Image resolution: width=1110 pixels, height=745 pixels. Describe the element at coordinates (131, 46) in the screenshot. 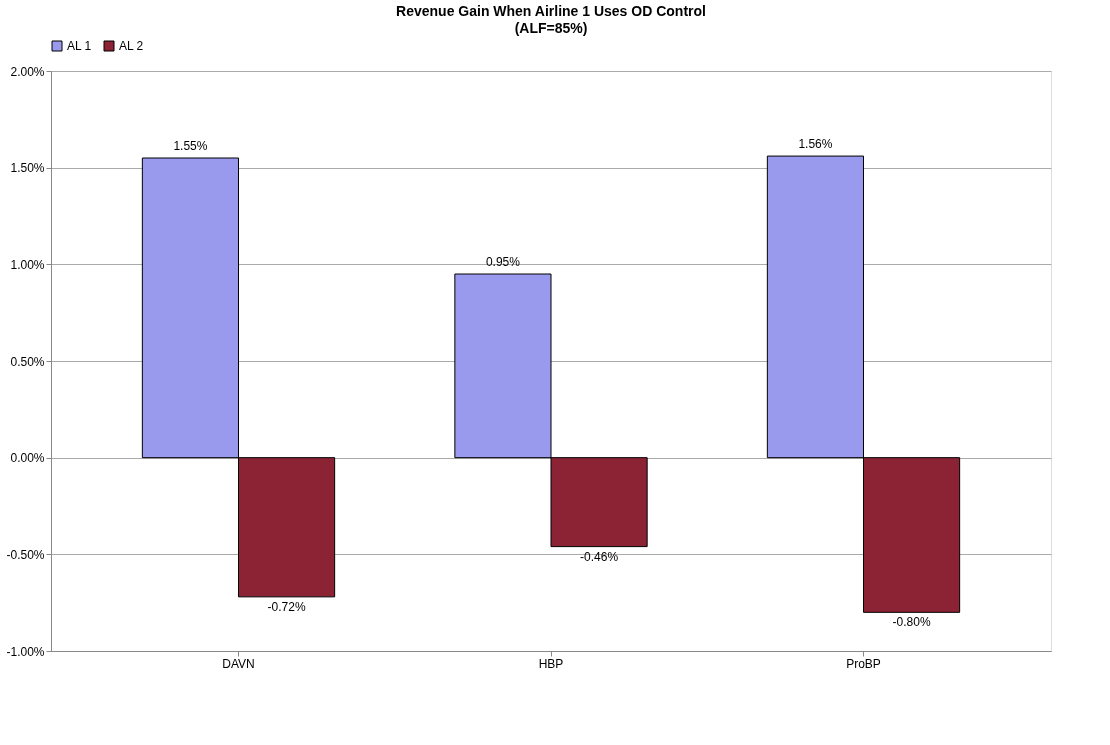

I see `legend-label: AL 2` at that location.